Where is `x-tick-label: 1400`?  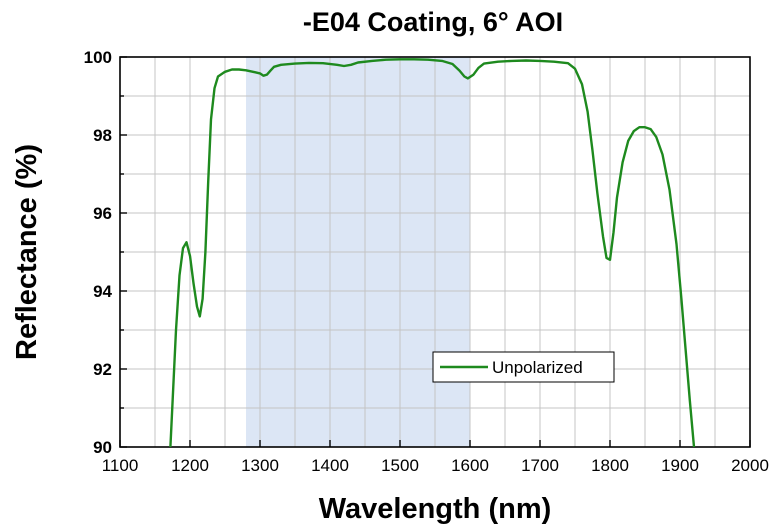 x-tick-label: 1400 is located at coordinates (330, 465).